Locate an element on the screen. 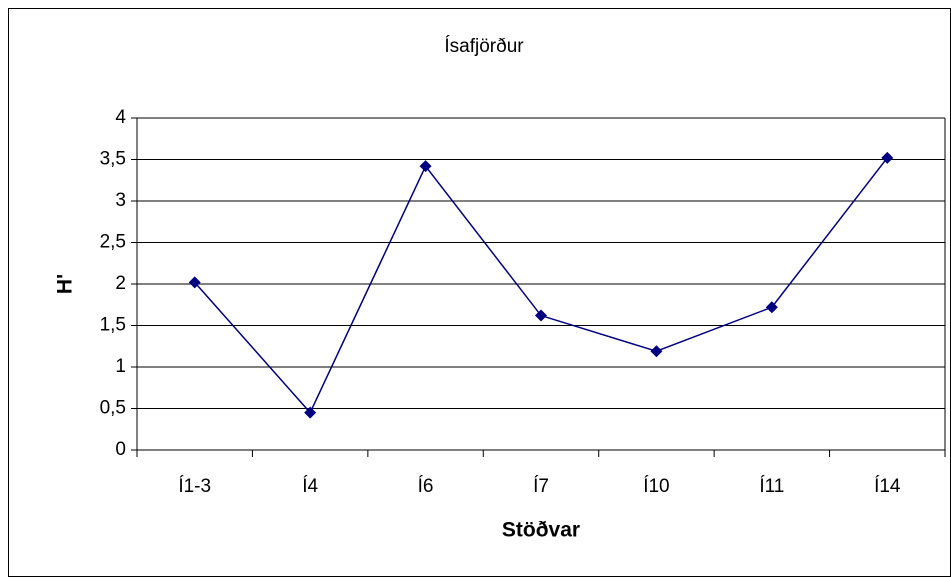 The height and width of the screenshot is (582, 951). y-tick-label: 1,5 is located at coordinates (113, 325).